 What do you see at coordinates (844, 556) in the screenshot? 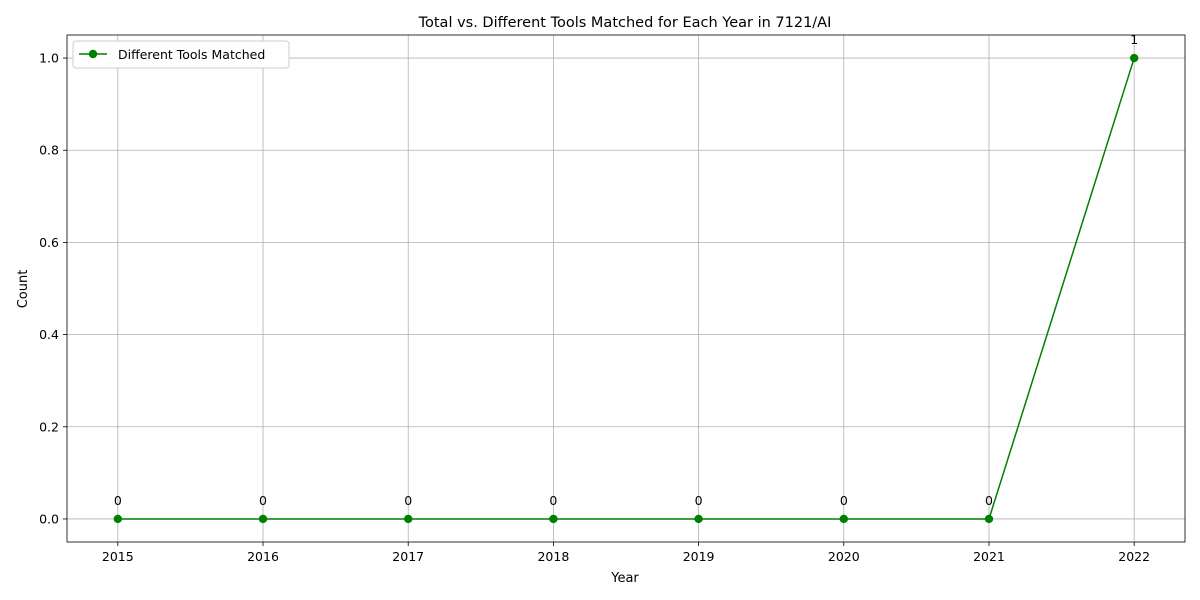
I see `x-tick-label: 2020` at bounding box center [844, 556].